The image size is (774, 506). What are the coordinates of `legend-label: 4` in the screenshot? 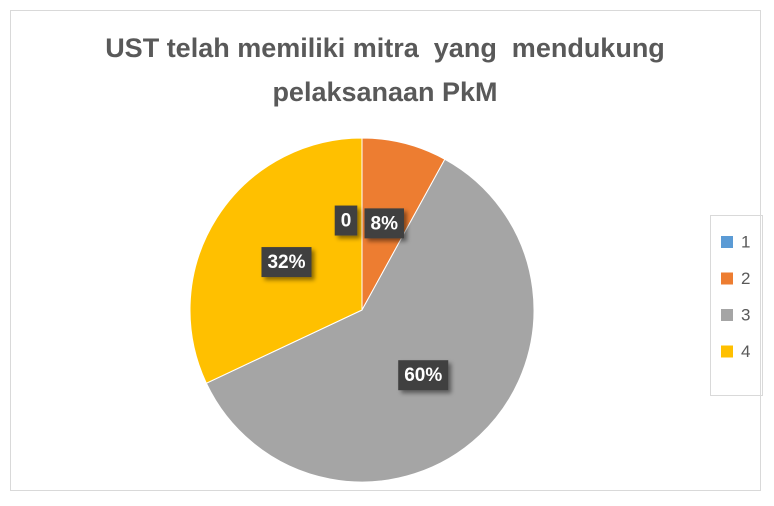 It's located at (745, 351).